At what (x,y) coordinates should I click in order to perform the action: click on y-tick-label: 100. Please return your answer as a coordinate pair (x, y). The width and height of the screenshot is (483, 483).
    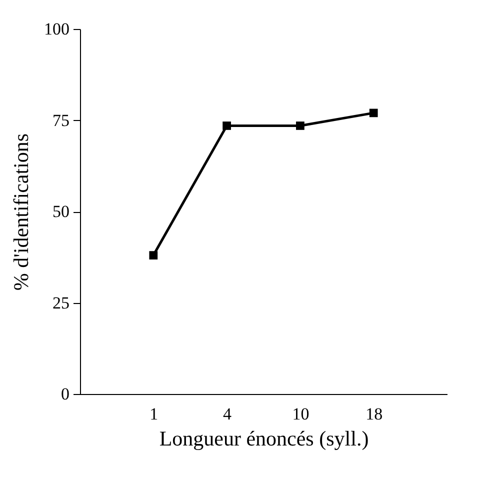
    Looking at the image, I should click on (57, 29).